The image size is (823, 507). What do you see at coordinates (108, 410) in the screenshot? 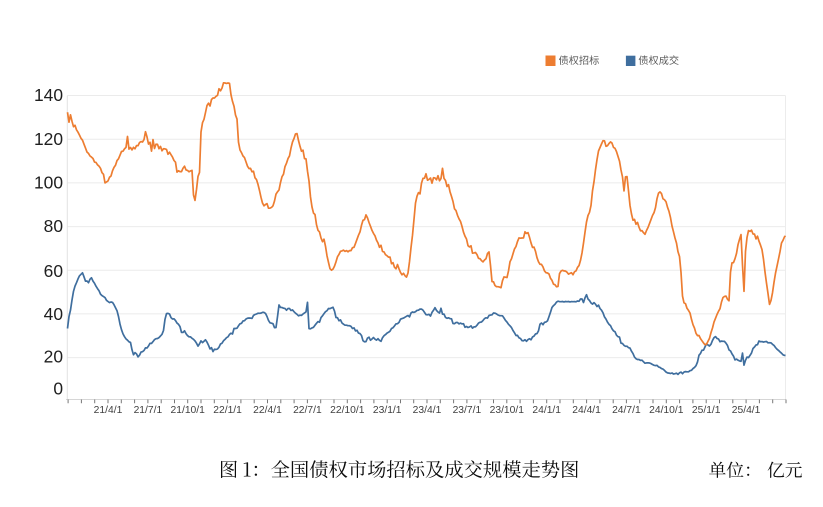
I see `svg-text: 21/4/1` at bounding box center [108, 410].